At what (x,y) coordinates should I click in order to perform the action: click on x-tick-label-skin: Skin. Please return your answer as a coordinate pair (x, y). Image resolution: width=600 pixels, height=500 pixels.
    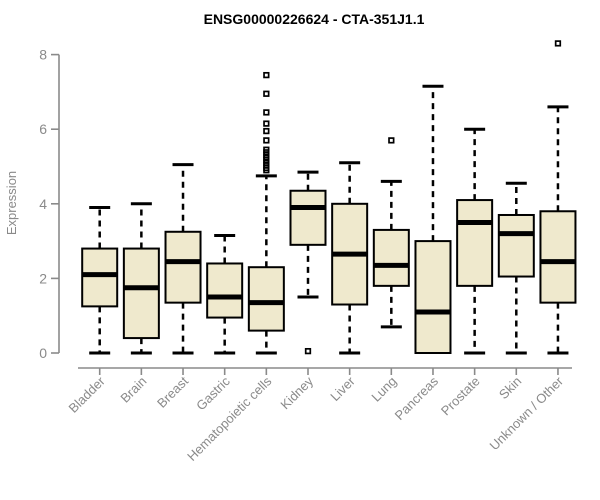
    Looking at the image, I should click on (510, 388).